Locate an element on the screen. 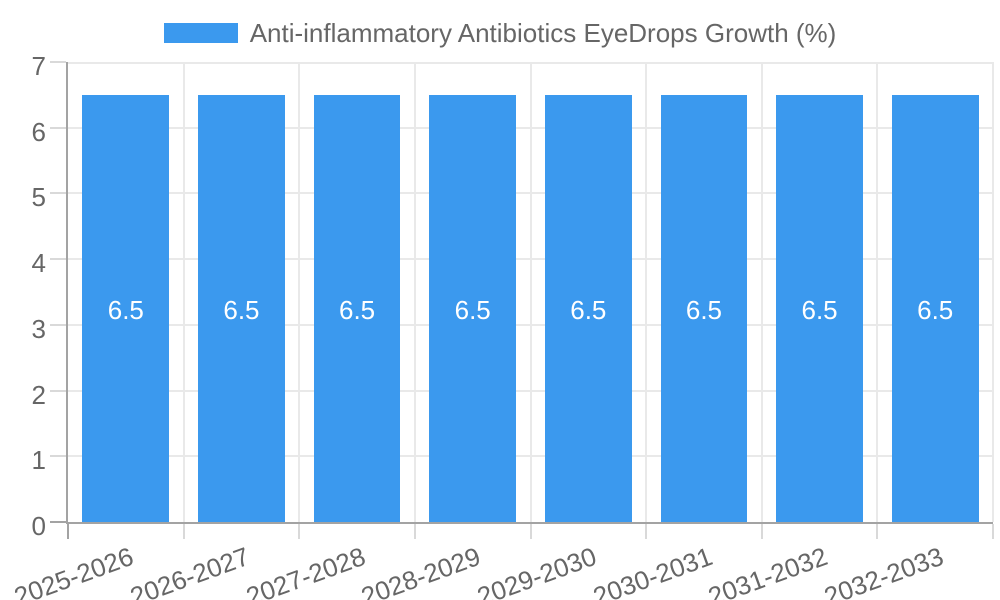  y-axis-tick-label: 5 is located at coordinates (38, 197).